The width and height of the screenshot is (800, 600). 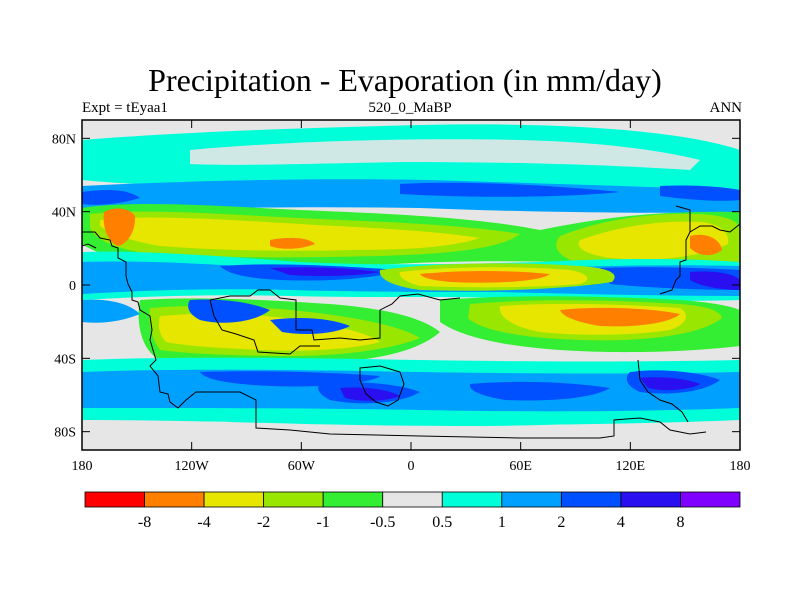 What do you see at coordinates (631, 466) in the screenshot?
I see `x-tick-label: 120E` at bounding box center [631, 466].